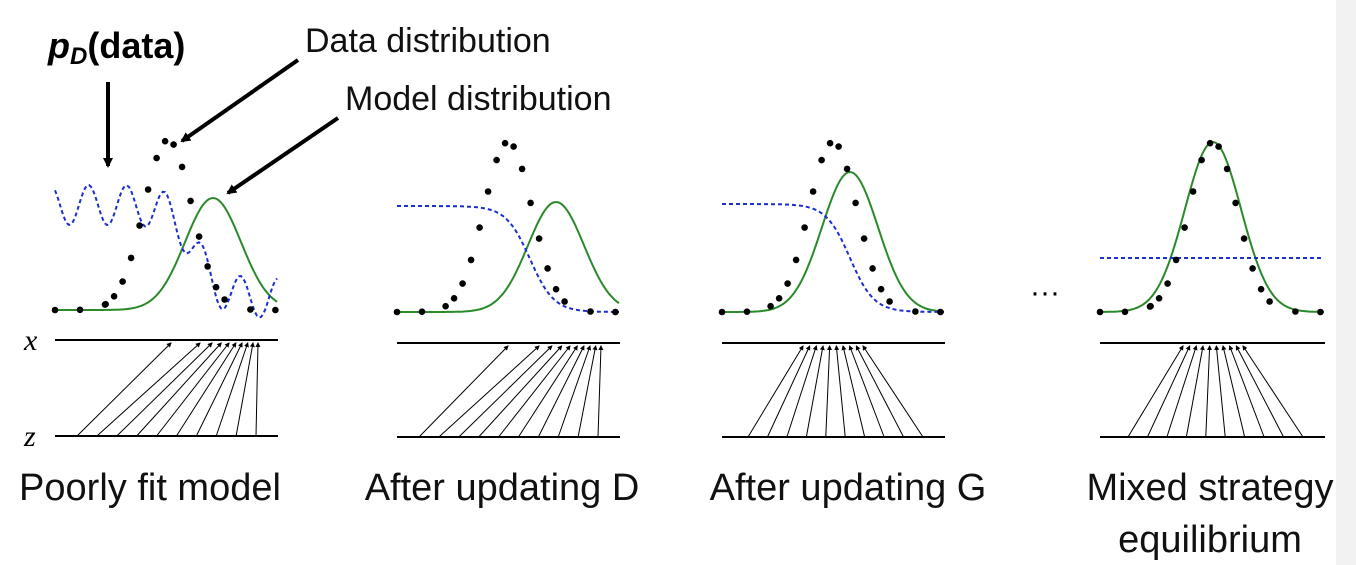 The width and height of the screenshot is (1356, 565). I want to click on caption: Poorly fit model, so click(150, 488).